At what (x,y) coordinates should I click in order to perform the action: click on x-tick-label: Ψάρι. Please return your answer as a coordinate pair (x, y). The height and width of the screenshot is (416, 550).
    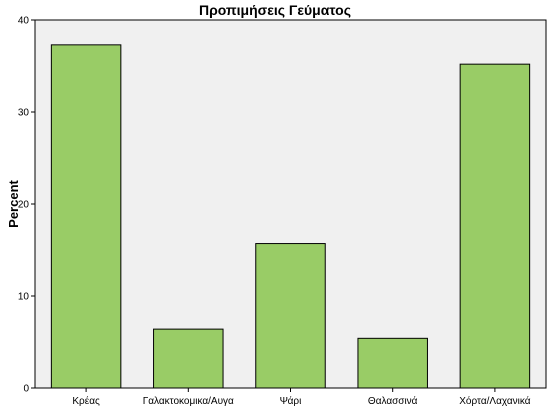
    Looking at the image, I should click on (291, 401).